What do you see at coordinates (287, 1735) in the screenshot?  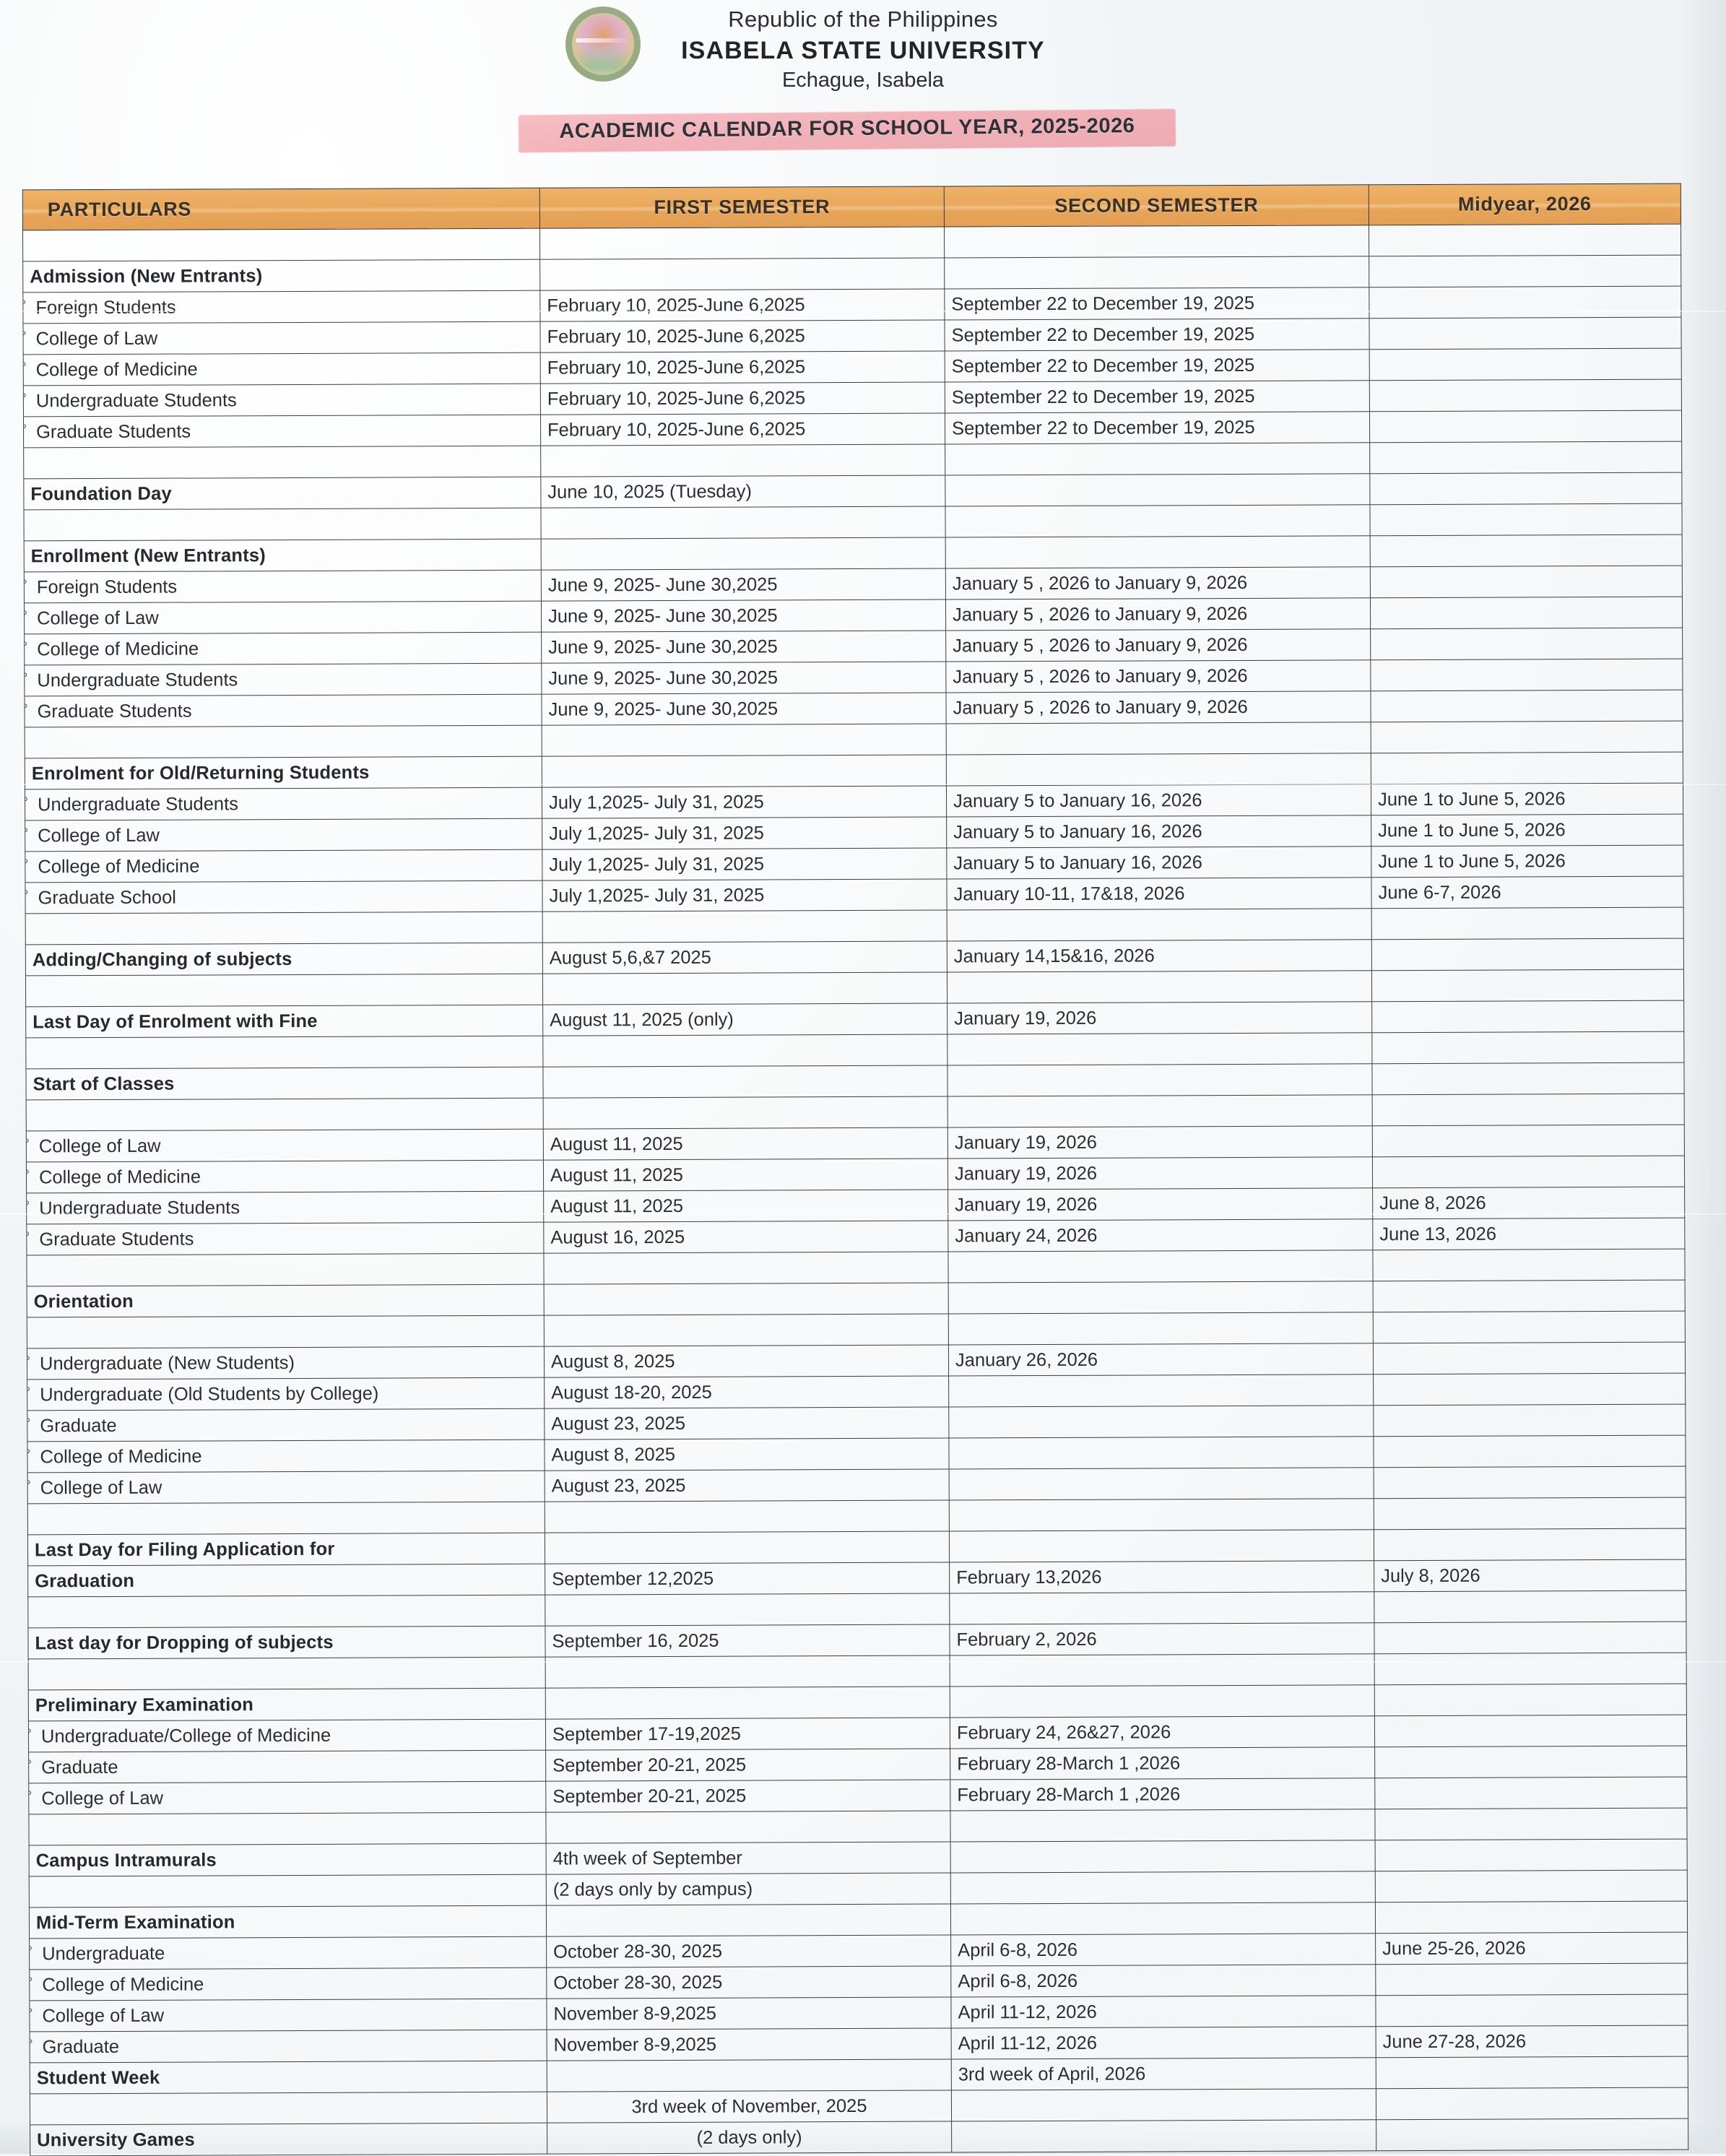 I see `particulars-cell: Undergraduate/College of Medicine` at bounding box center [287, 1735].